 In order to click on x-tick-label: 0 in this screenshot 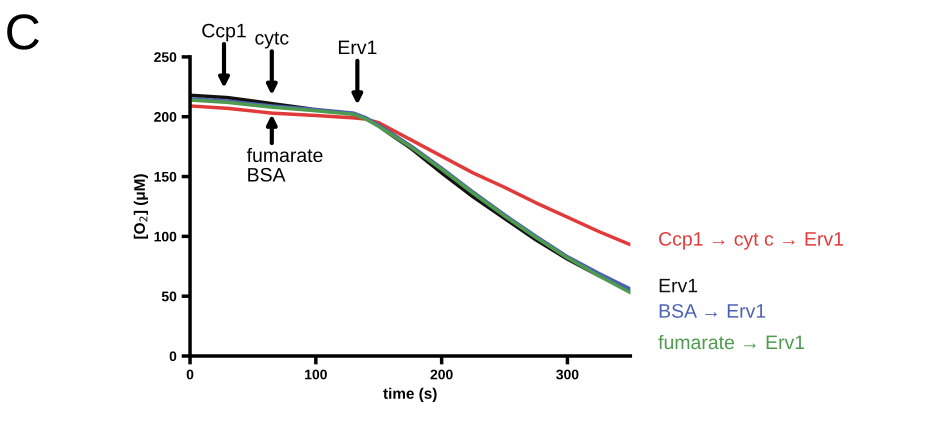, I will do `click(190, 375)`.